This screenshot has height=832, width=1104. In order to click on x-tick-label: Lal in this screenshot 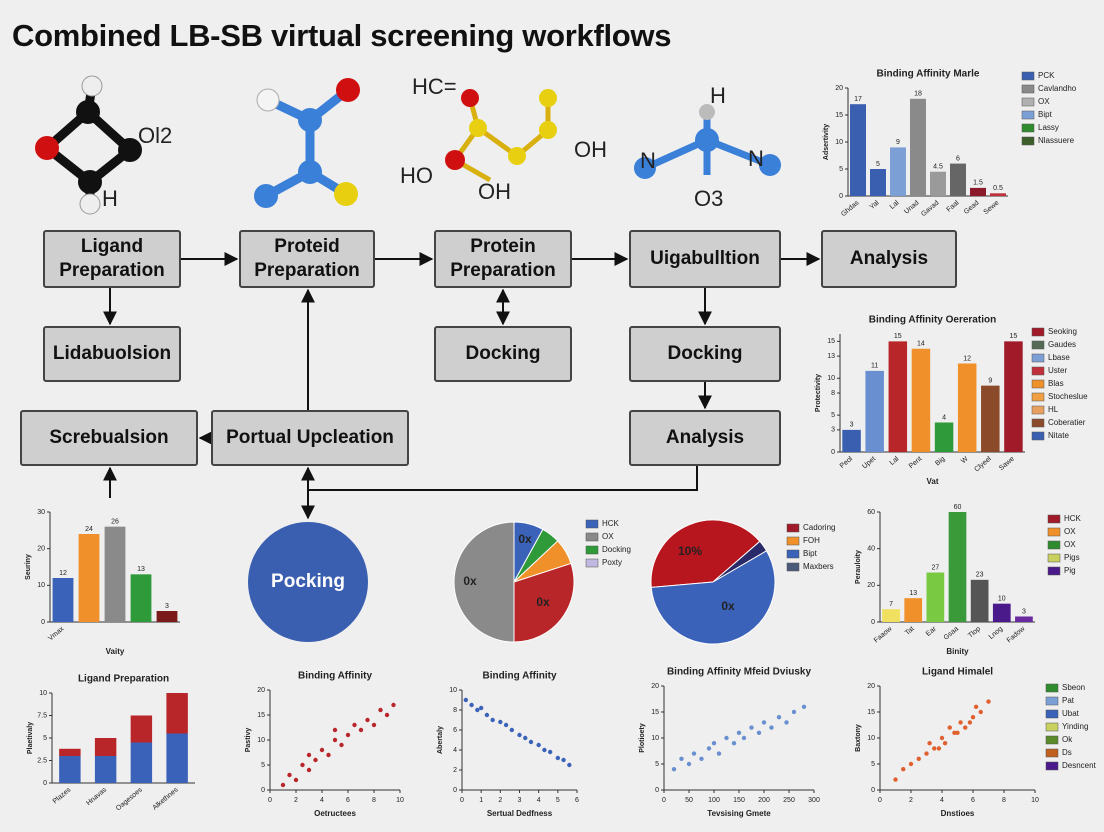, I will do `click(895, 205)`.